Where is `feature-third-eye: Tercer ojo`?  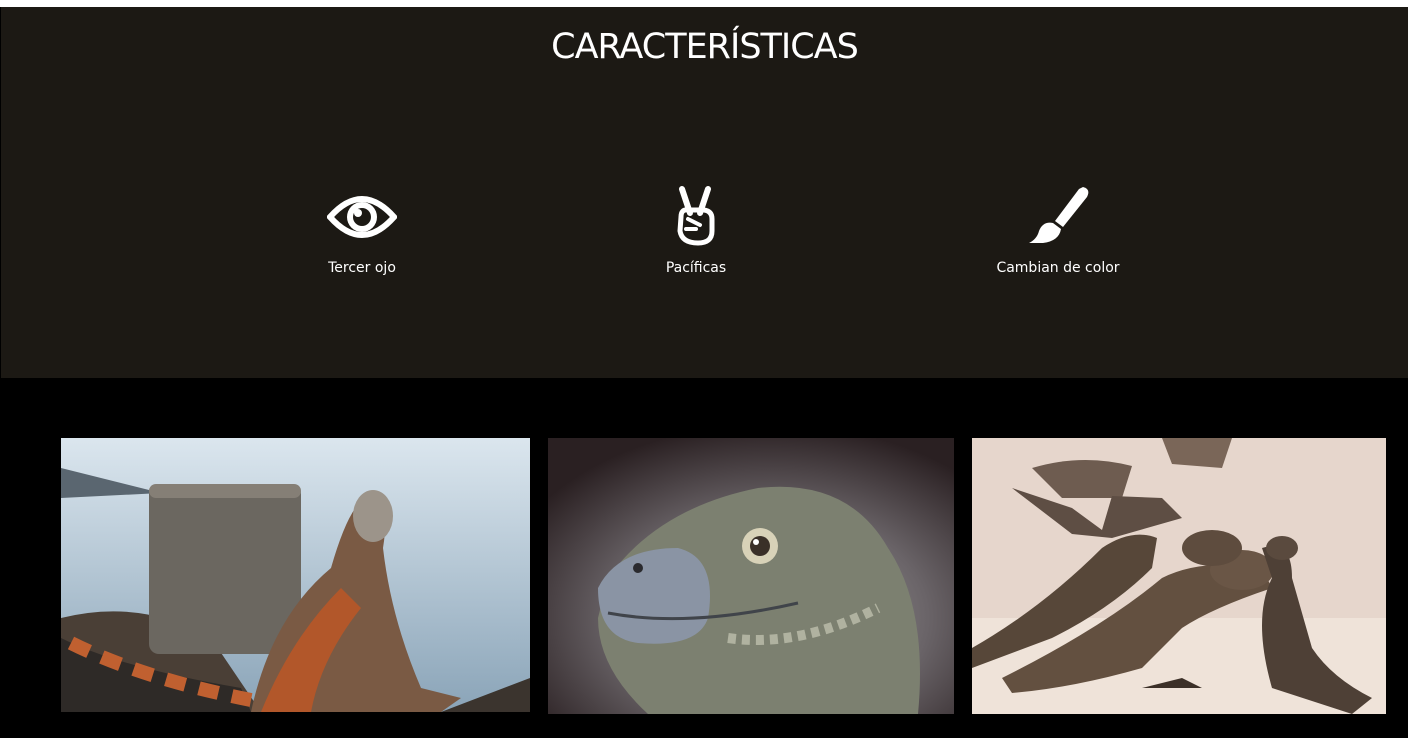
feature-third-eye: Tercer ojo is located at coordinates (362, 229).